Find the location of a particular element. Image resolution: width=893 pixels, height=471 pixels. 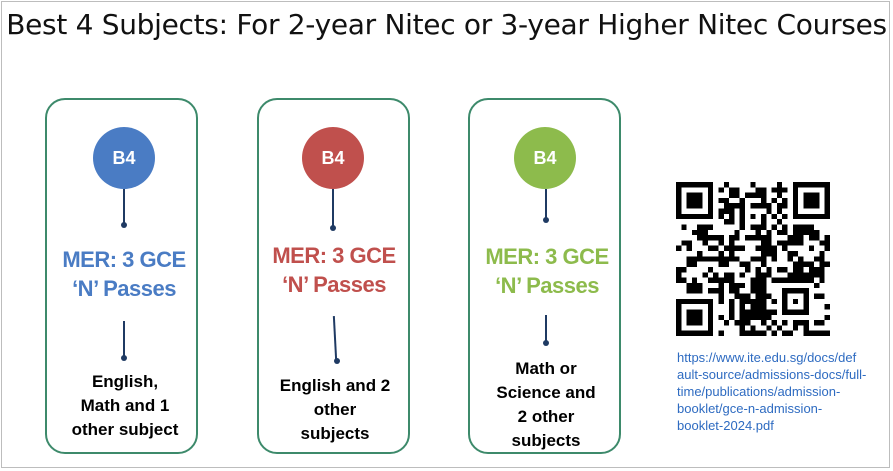

subject-line: other is located at coordinates (335, 409).